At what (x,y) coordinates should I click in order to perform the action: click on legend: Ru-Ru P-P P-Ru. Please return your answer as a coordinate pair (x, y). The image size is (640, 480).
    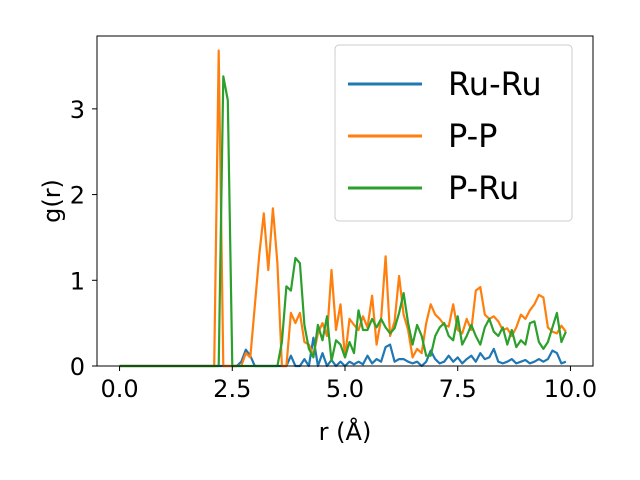
    Looking at the image, I should click on (453, 133).